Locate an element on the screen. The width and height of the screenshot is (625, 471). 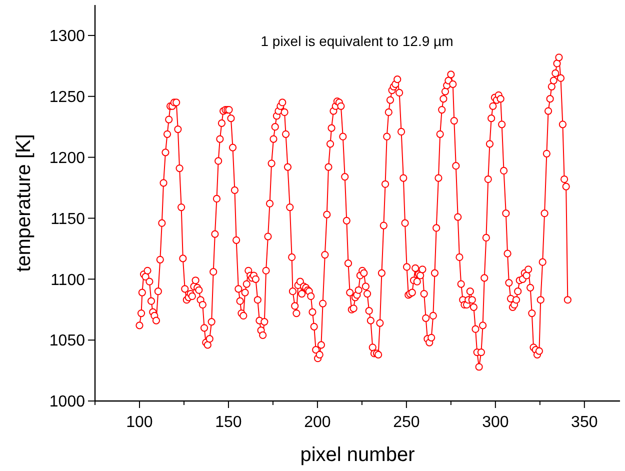
y-tick-label: 1150 is located at coordinates (68, 219).